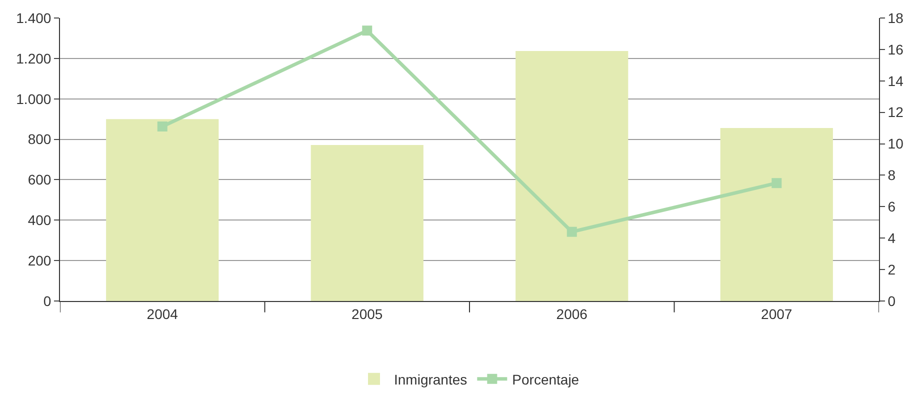 This screenshot has width=919, height=405. What do you see at coordinates (896, 18) in the screenshot?
I see `y2-tick-label: 18` at bounding box center [896, 18].